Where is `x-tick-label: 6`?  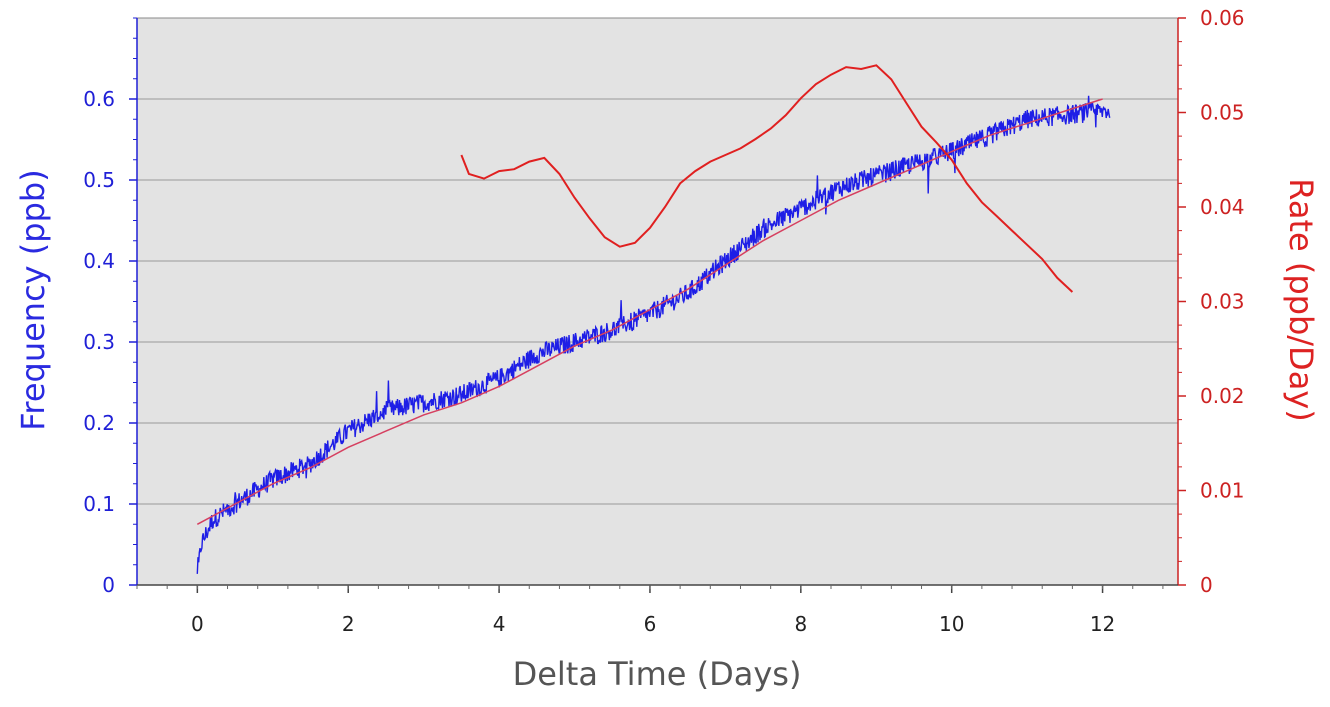 x-tick-label: 6 is located at coordinates (650, 624).